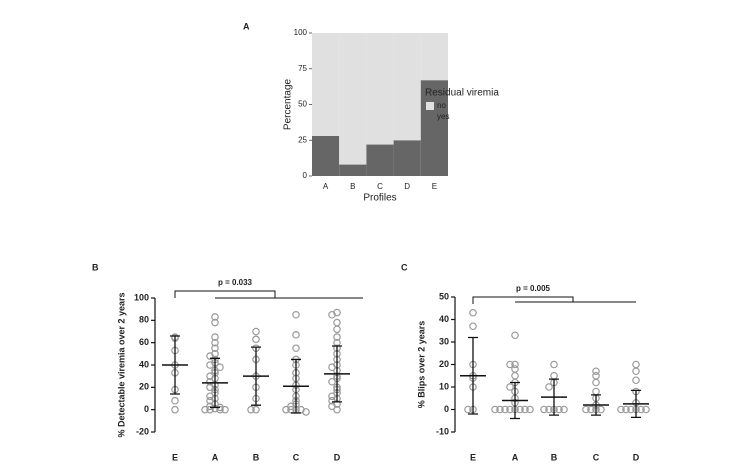 The width and height of the screenshot is (749, 471). Describe the element at coordinates (444, 386) in the screenshot. I see `y-tick-label: 10` at that location.